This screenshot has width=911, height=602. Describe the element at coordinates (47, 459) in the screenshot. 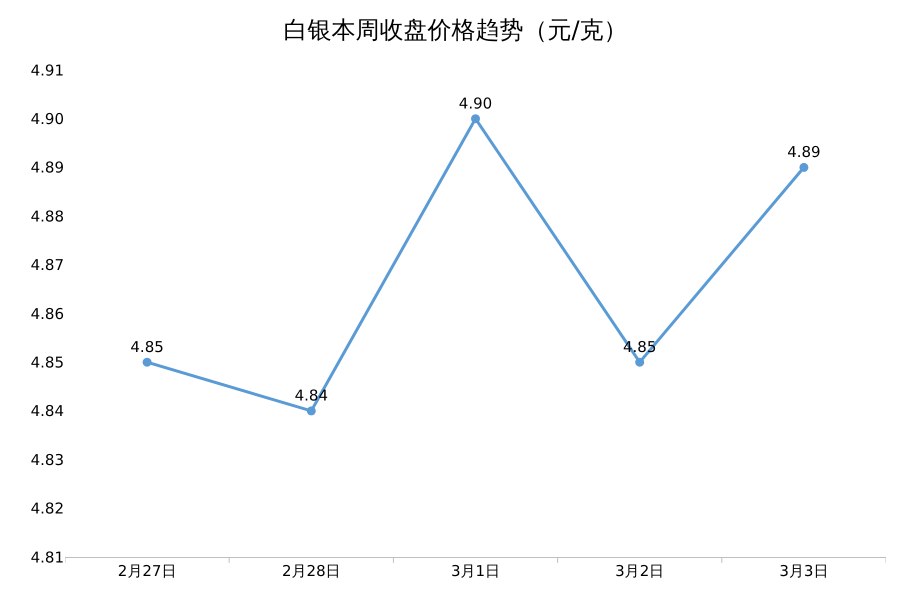

I see `y-tick-label: 4.83` at that location.